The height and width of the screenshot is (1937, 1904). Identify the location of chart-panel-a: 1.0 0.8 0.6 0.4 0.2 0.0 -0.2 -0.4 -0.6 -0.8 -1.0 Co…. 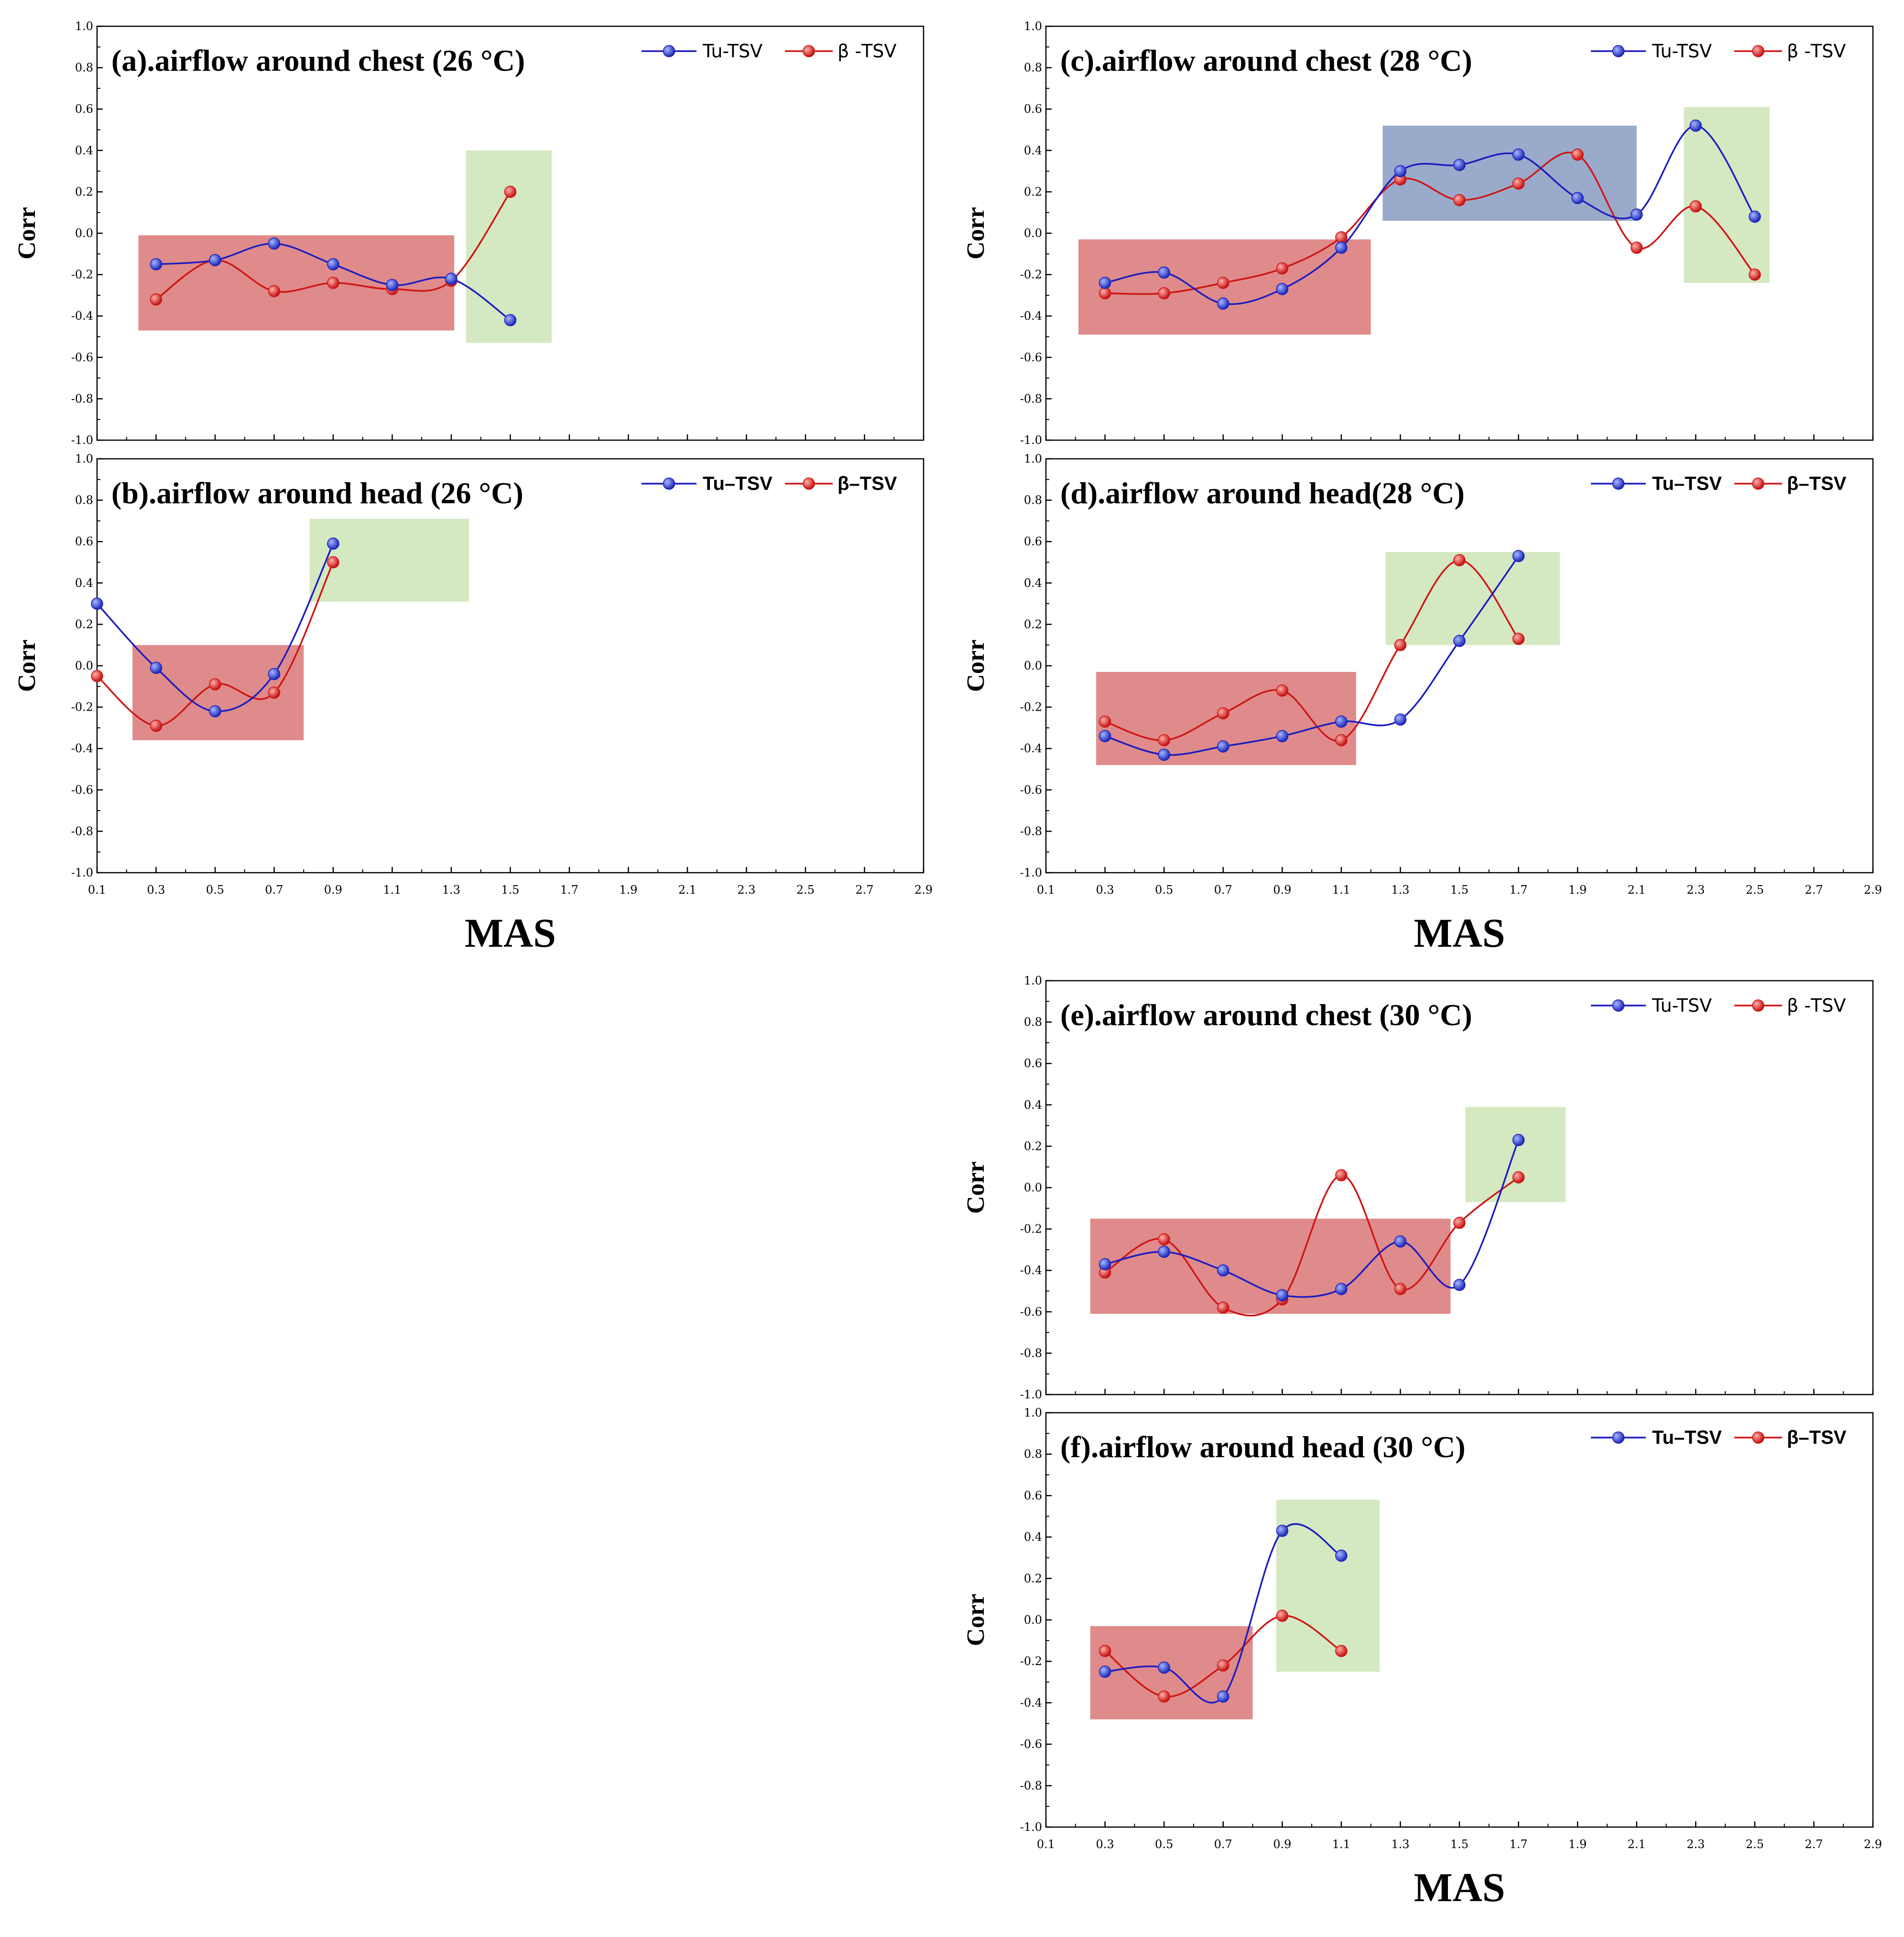
(469, 233).